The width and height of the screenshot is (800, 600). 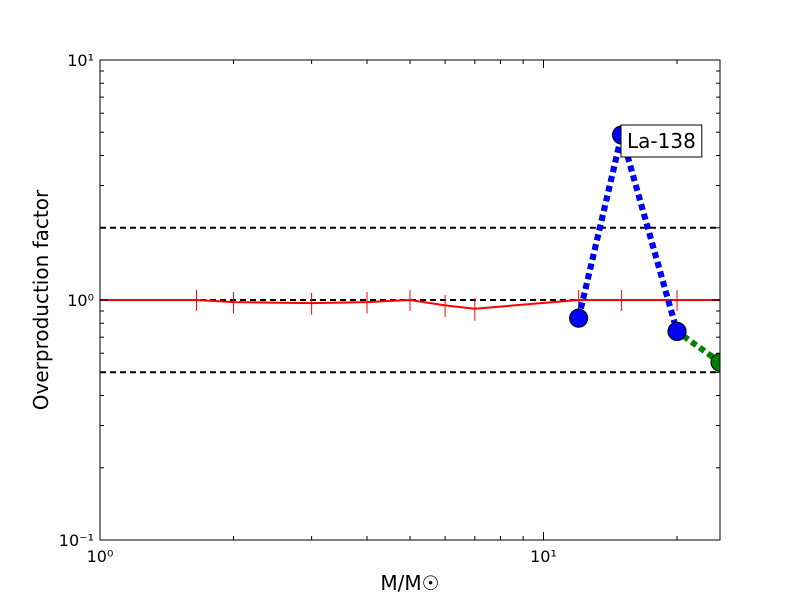 I want to click on y-tick-label: 10¹, so click(x=80, y=60).